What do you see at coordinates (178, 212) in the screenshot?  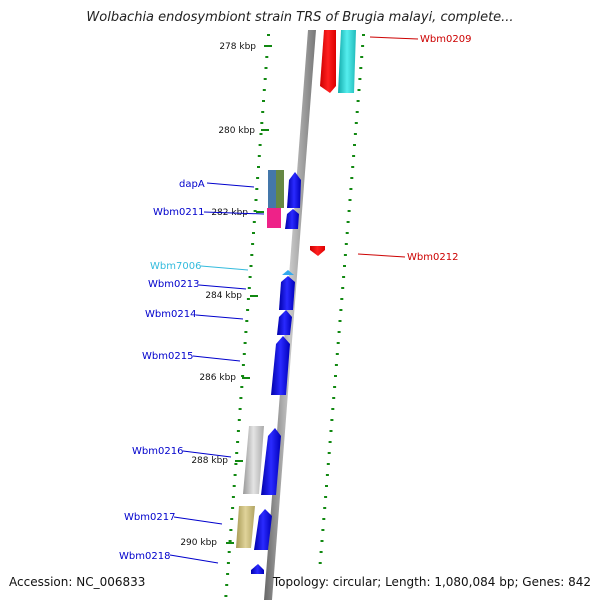 I see `label-wbm0211: Wbm0211` at bounding box center [178, 212].